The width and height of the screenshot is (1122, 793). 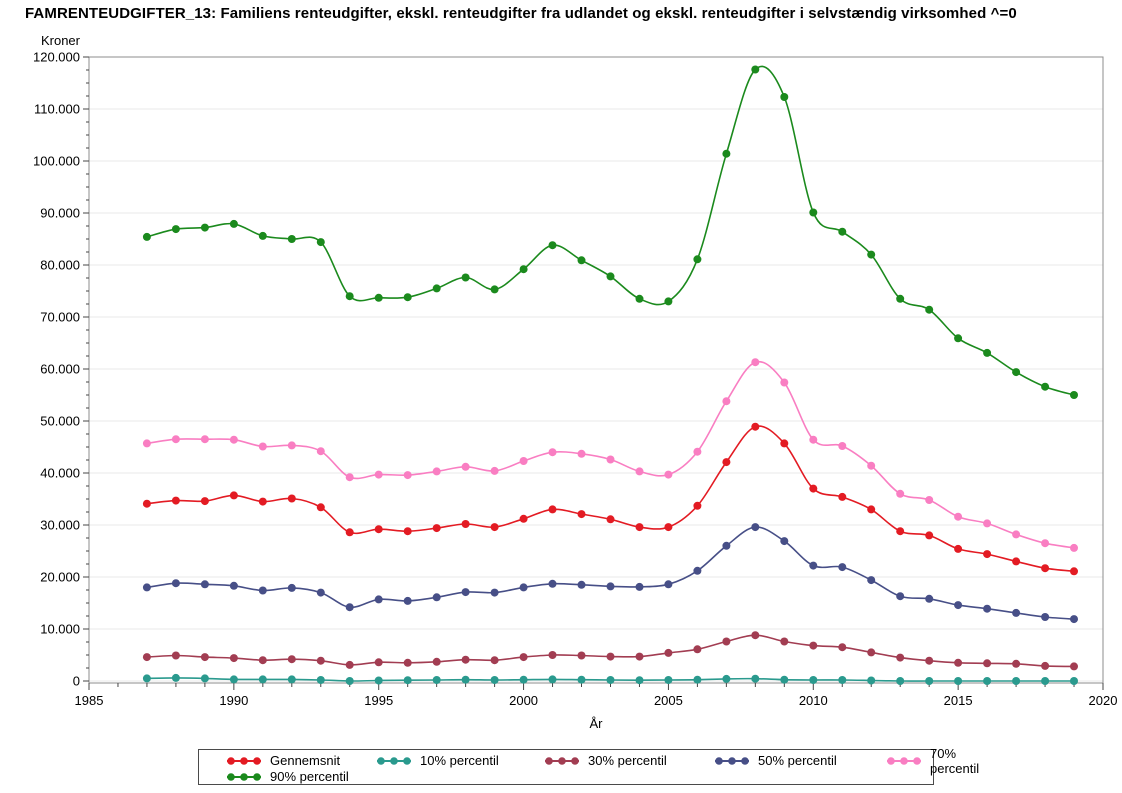 What do you see at coordinates (797, 760) in the screenshot?
I see `legend-label-50-percentil: 50% percentil` at bounding box center [797, 760].